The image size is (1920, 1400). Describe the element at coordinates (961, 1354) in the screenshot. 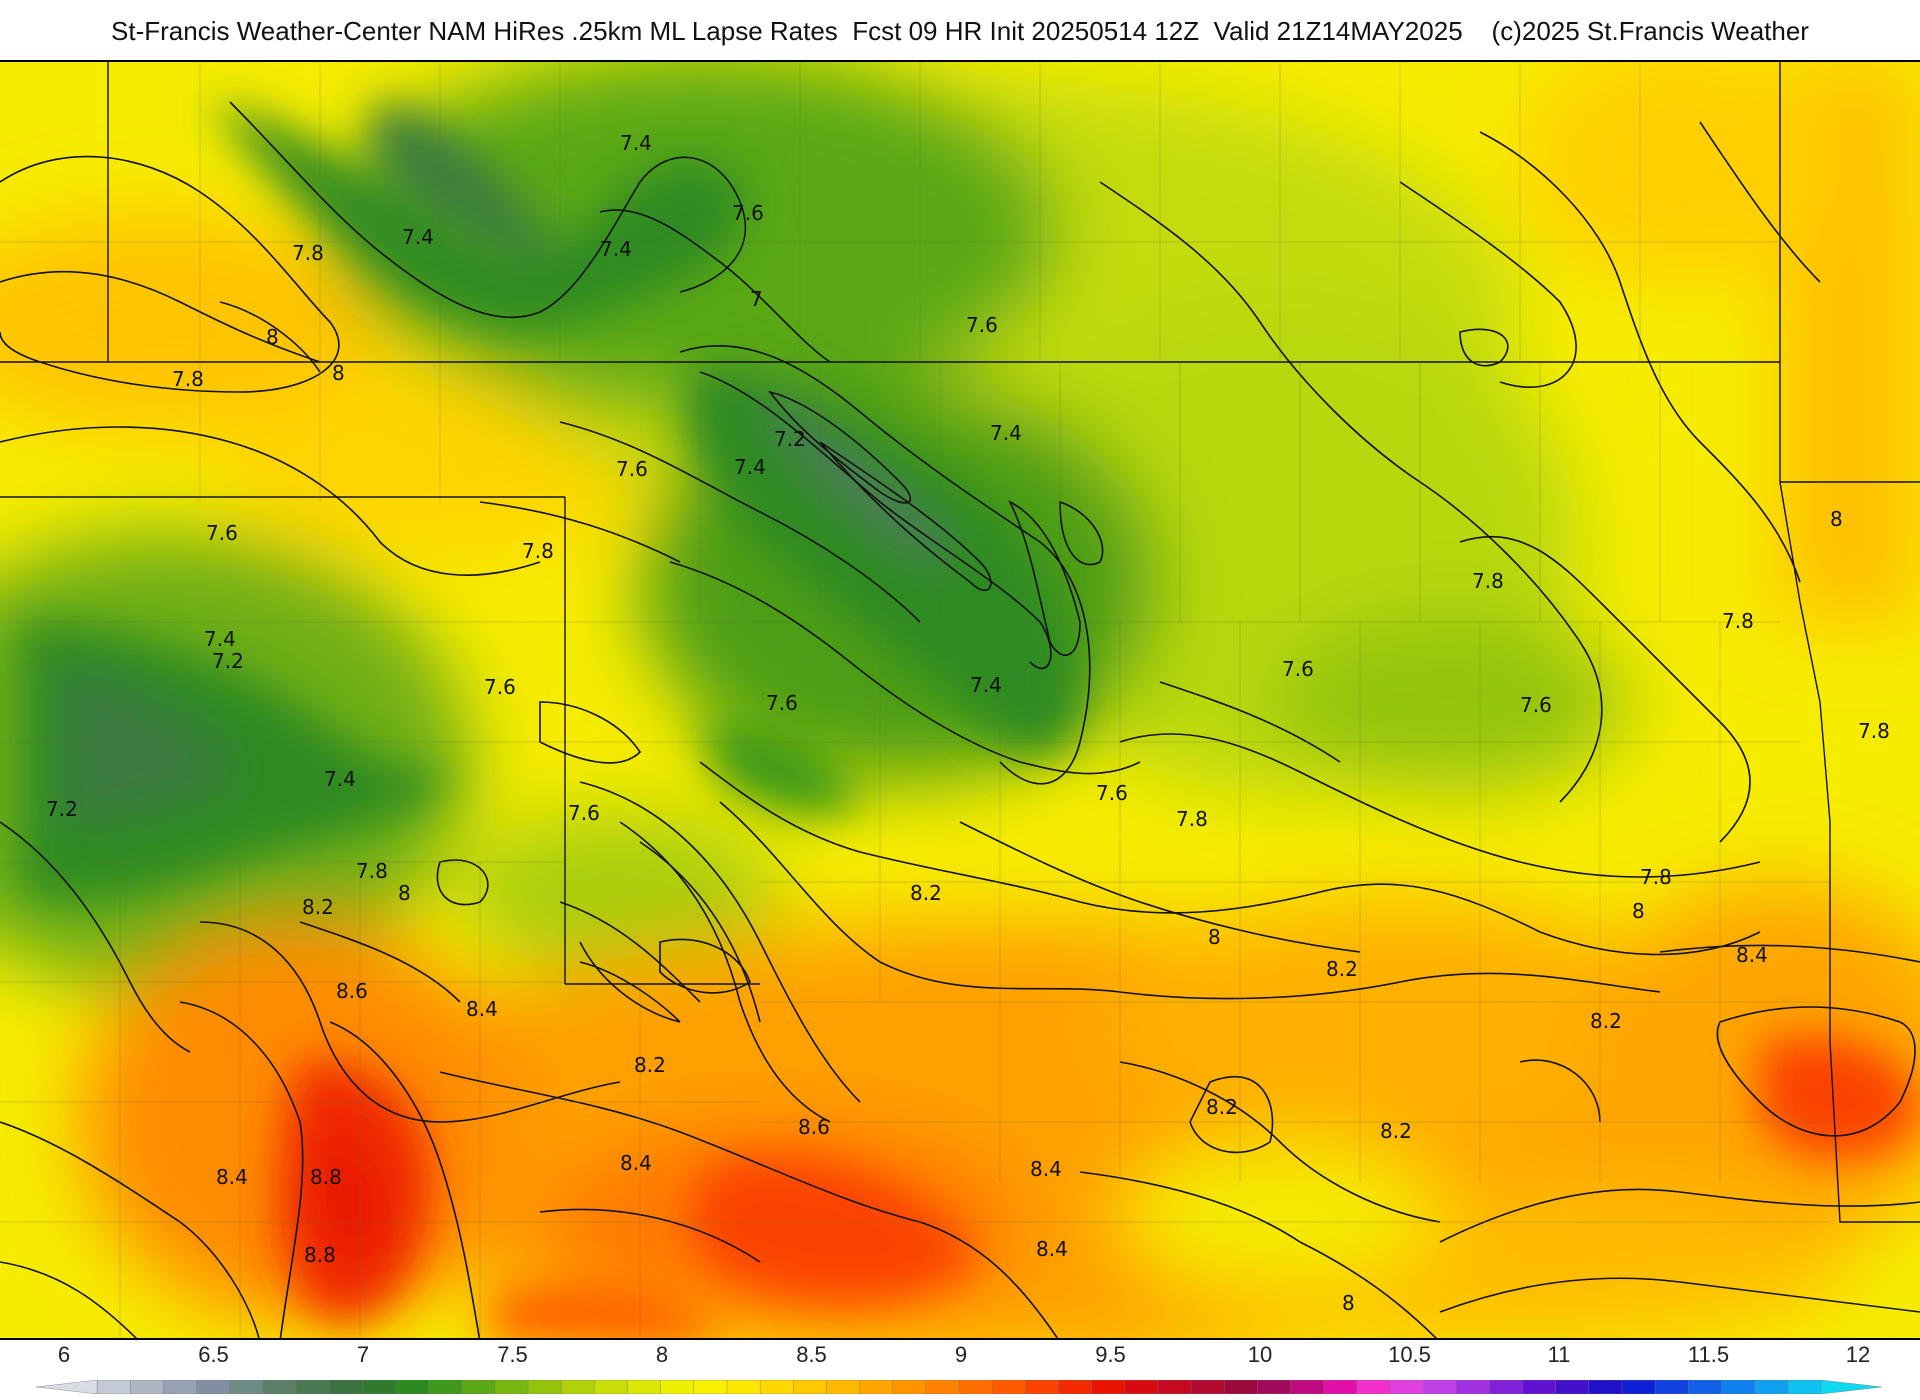

I see `legend-tick-label: 9` at that location.